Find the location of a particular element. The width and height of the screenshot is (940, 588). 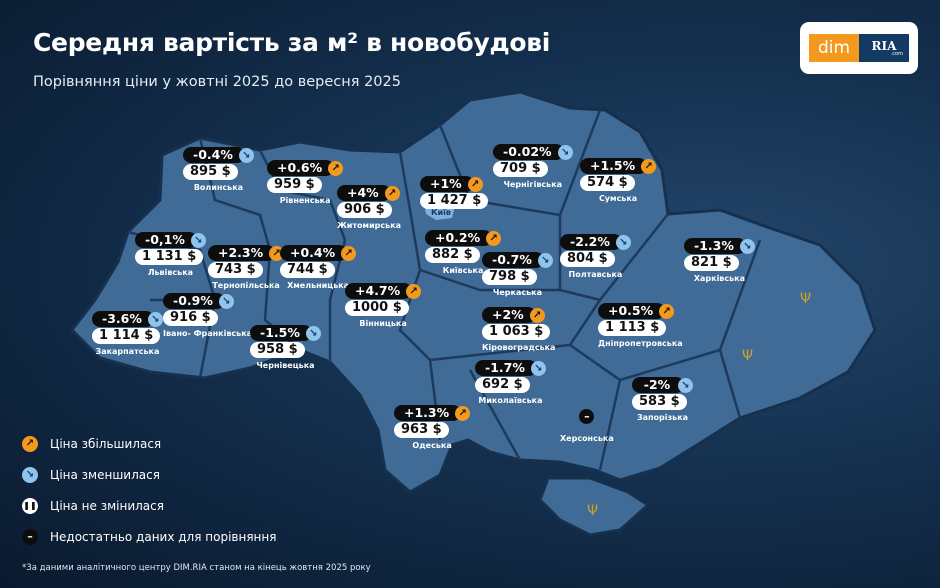

minus-icon: – is located at coordinates (587, 416).